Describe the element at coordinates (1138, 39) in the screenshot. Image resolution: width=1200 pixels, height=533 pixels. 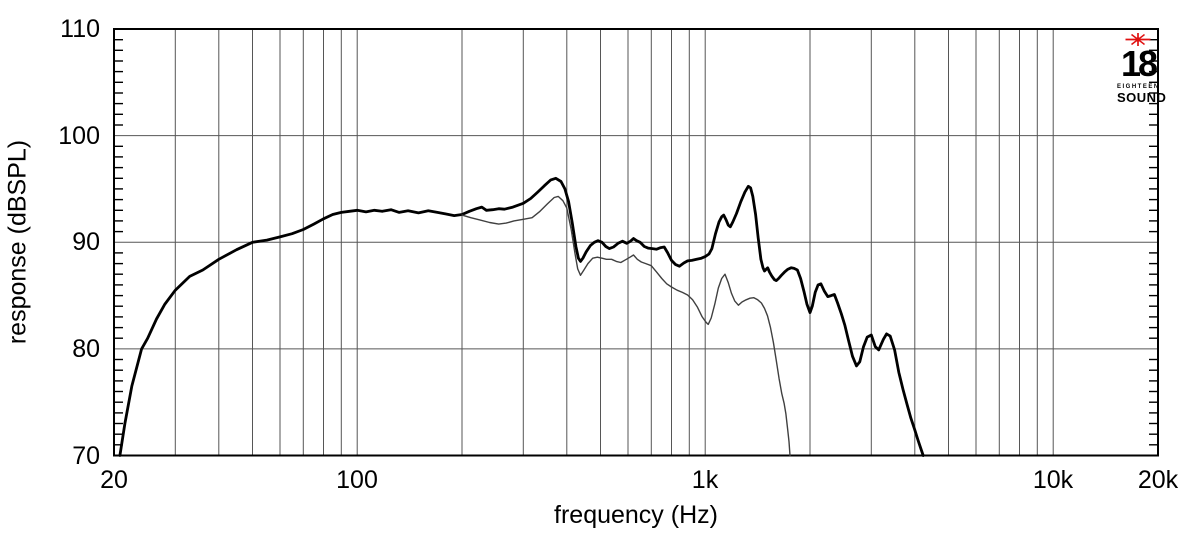
I see `star-icon` at that location.